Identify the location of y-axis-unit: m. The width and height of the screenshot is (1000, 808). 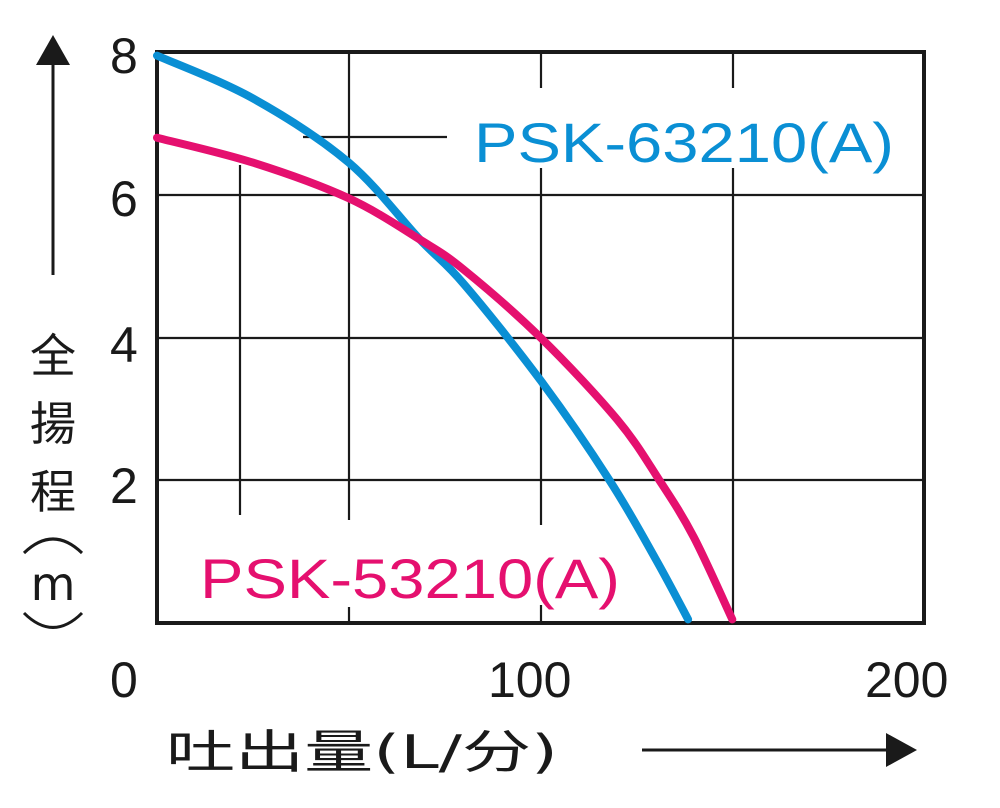
(53, 583).